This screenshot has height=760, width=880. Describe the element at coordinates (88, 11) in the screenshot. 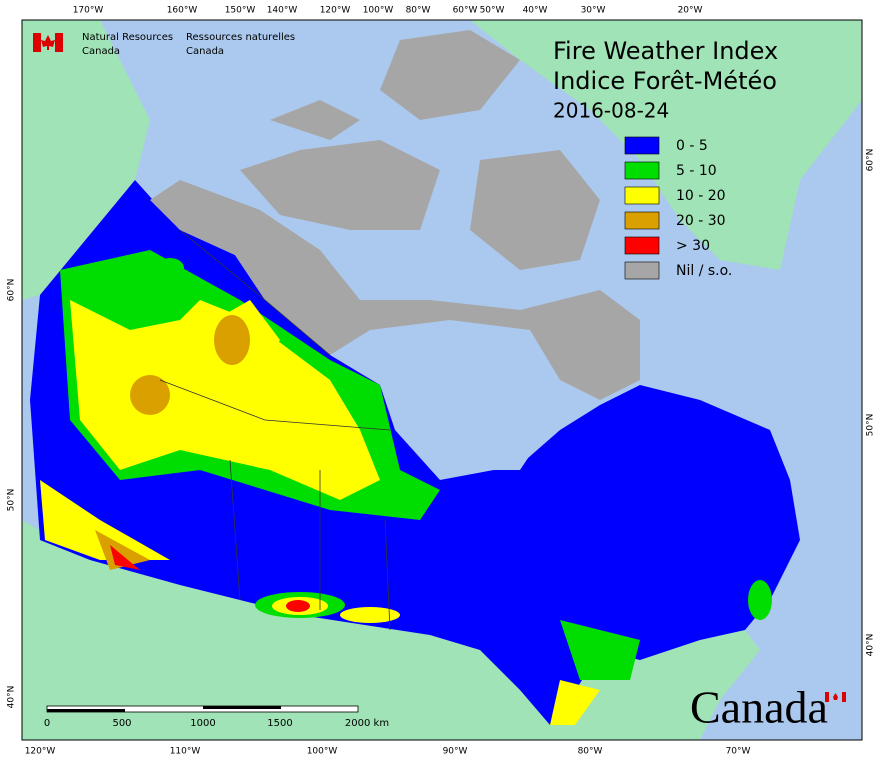

I see `longitude-label: 170°W` at that location.